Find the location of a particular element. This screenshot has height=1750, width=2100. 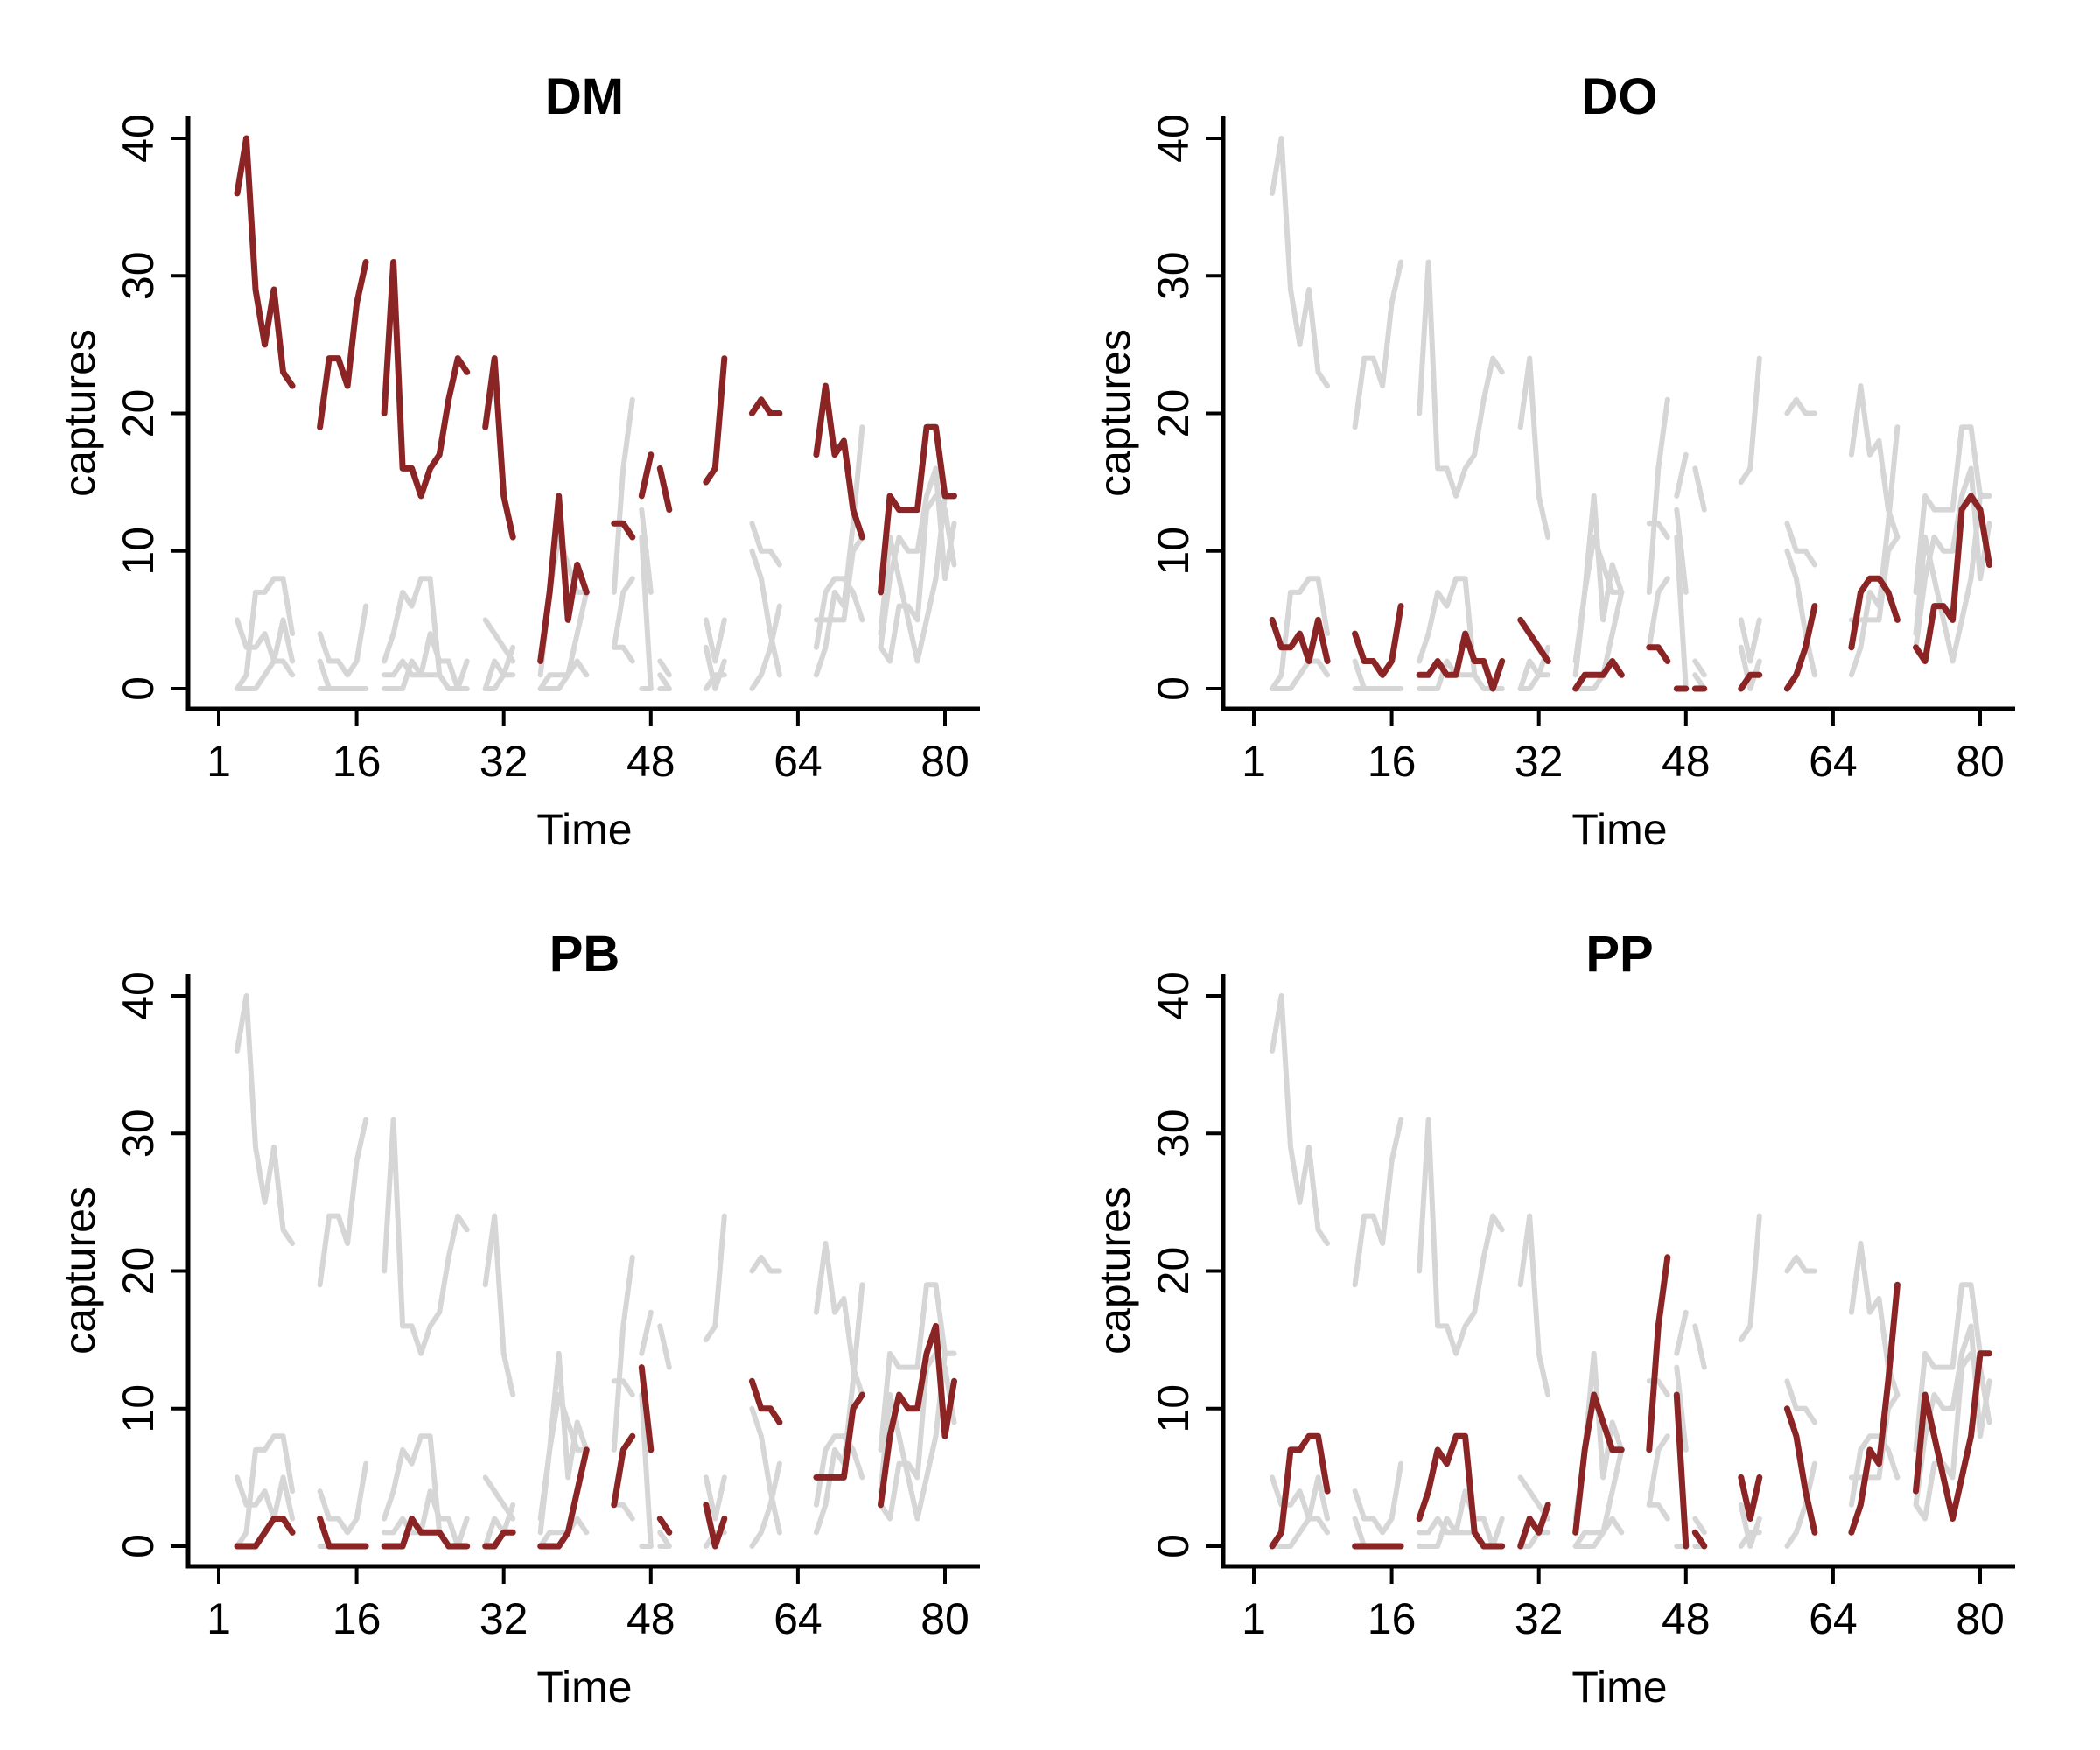

panel-title: DM is located at coordinates (584, 96).